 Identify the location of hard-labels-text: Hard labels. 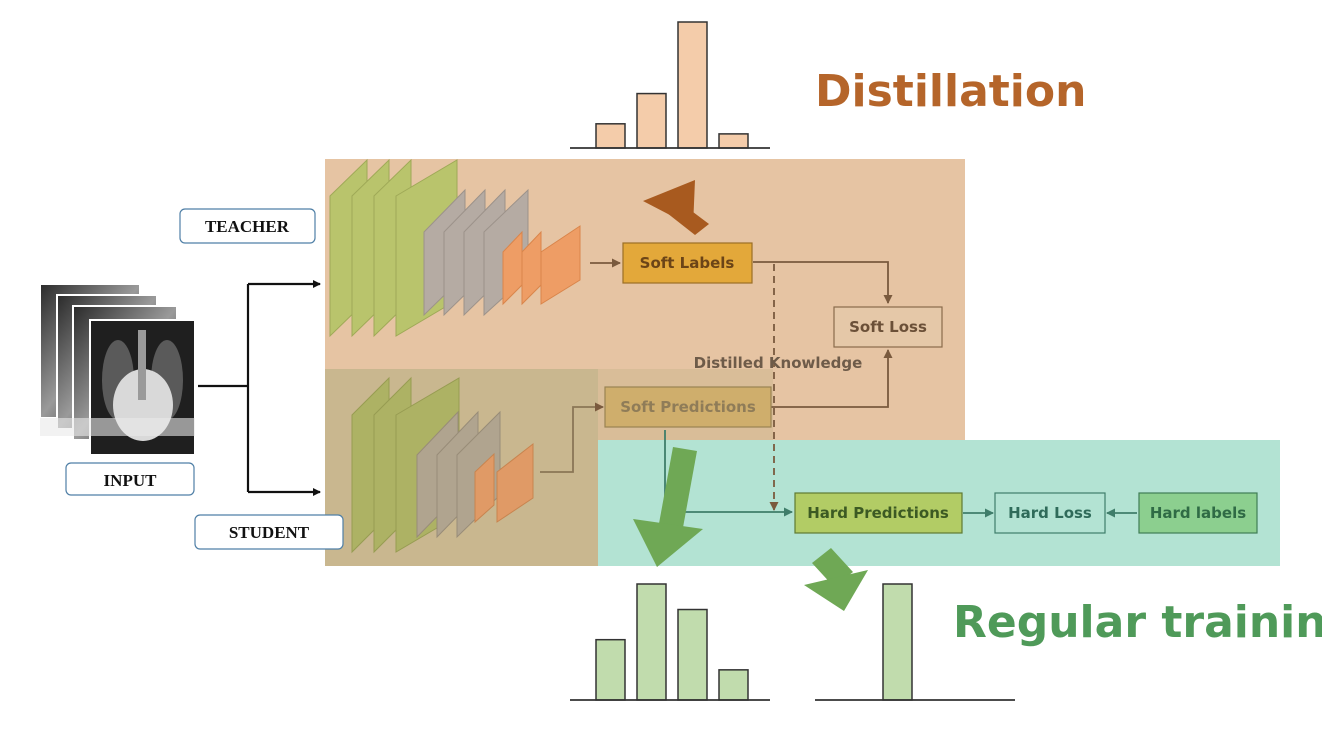
(1198, 513).